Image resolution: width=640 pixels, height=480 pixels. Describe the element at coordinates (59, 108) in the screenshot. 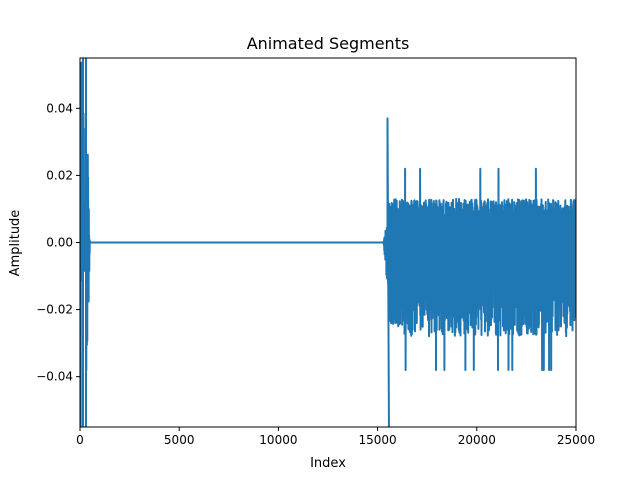

I see `y-tick-label: 0.04` at that location.